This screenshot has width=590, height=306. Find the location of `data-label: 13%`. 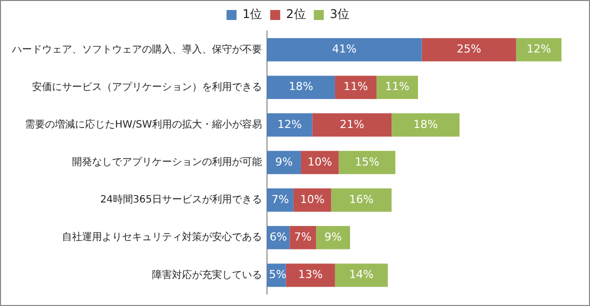

data-label: 13% is located at coordinates (310, 275).